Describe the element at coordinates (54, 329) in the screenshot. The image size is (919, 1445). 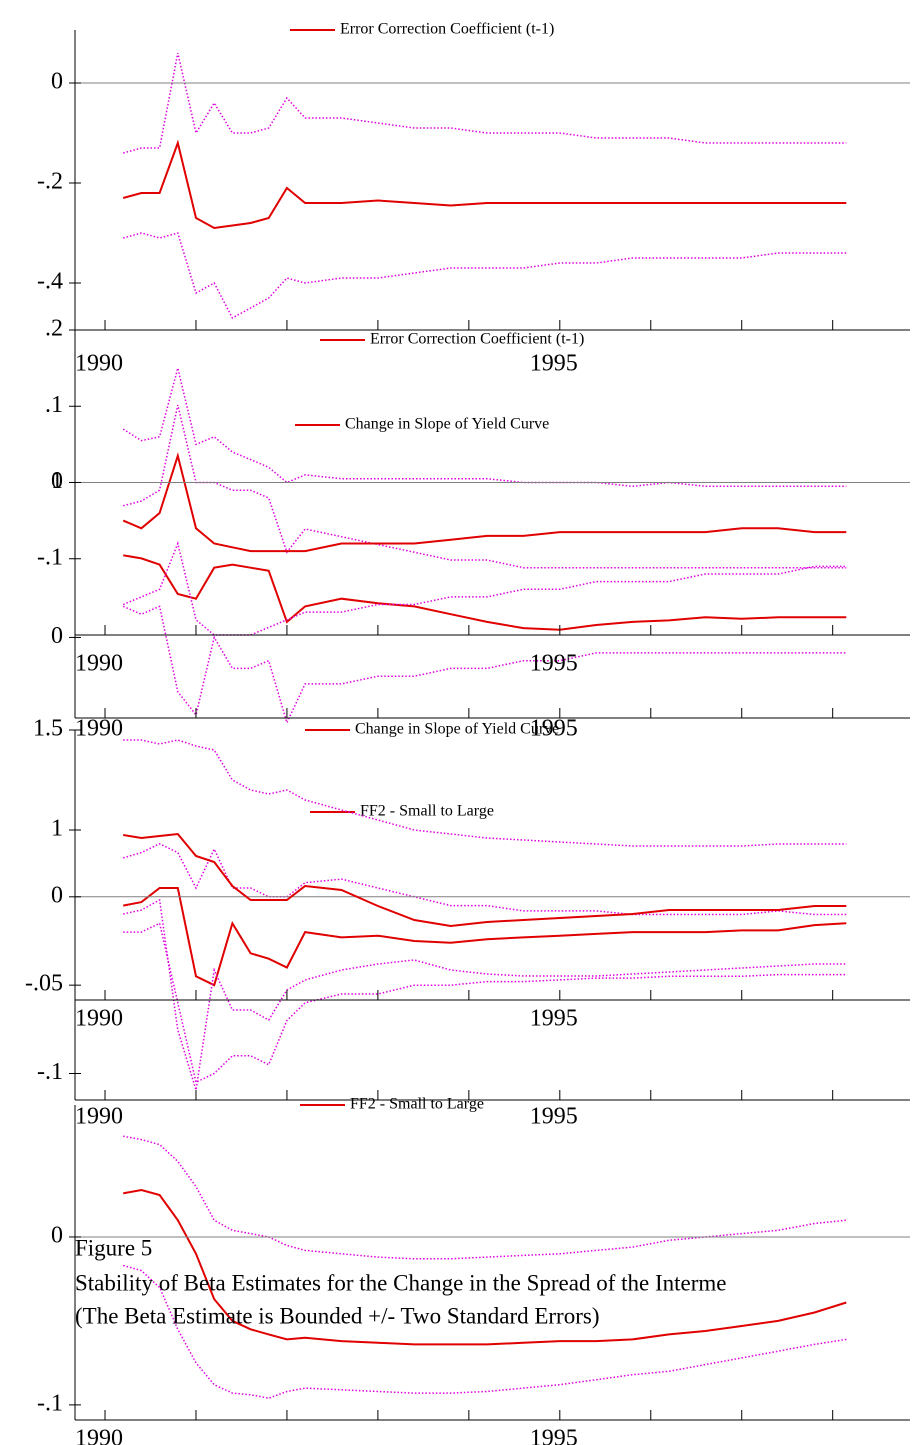
I see `y-tick-label: .2` at that location.